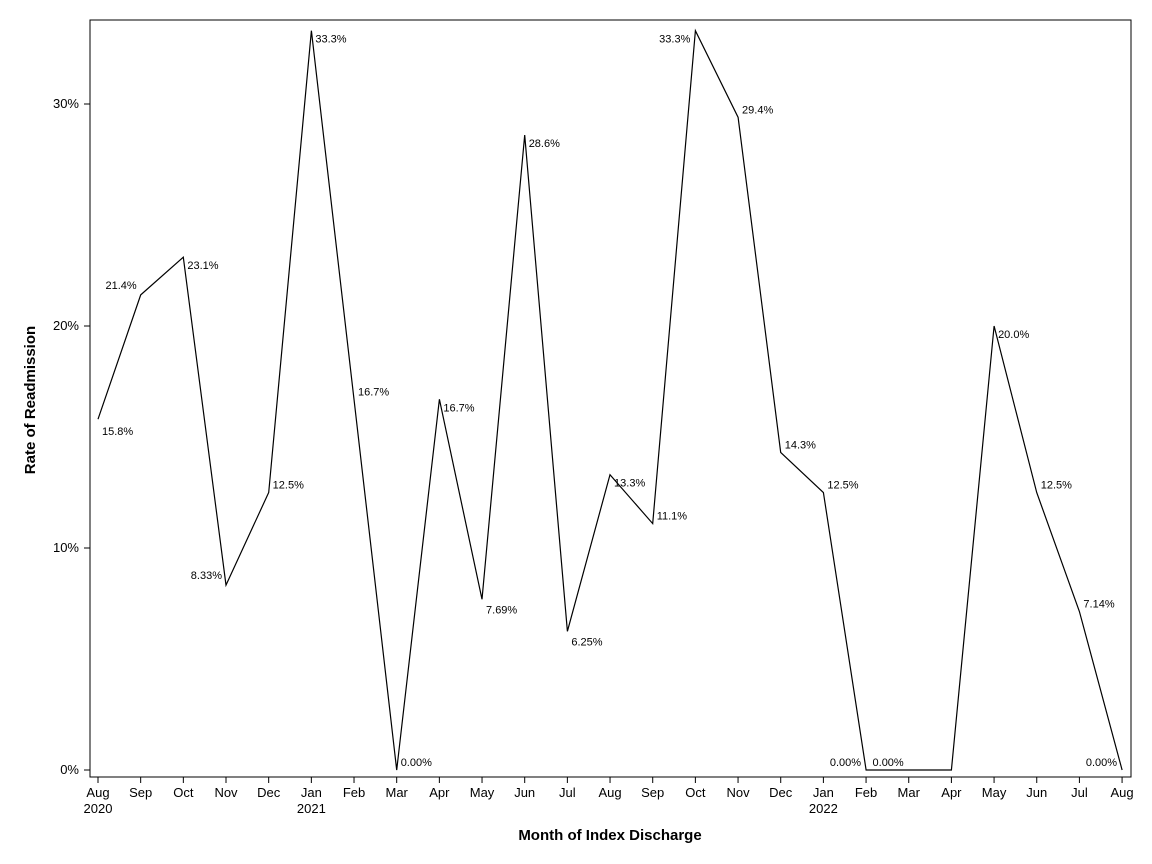 The image size is (1152, 864). What do you see at coordinates (66, 325) in the screenshot?
I see `y-tick-label: 20%` at bounding box center [66, 325].